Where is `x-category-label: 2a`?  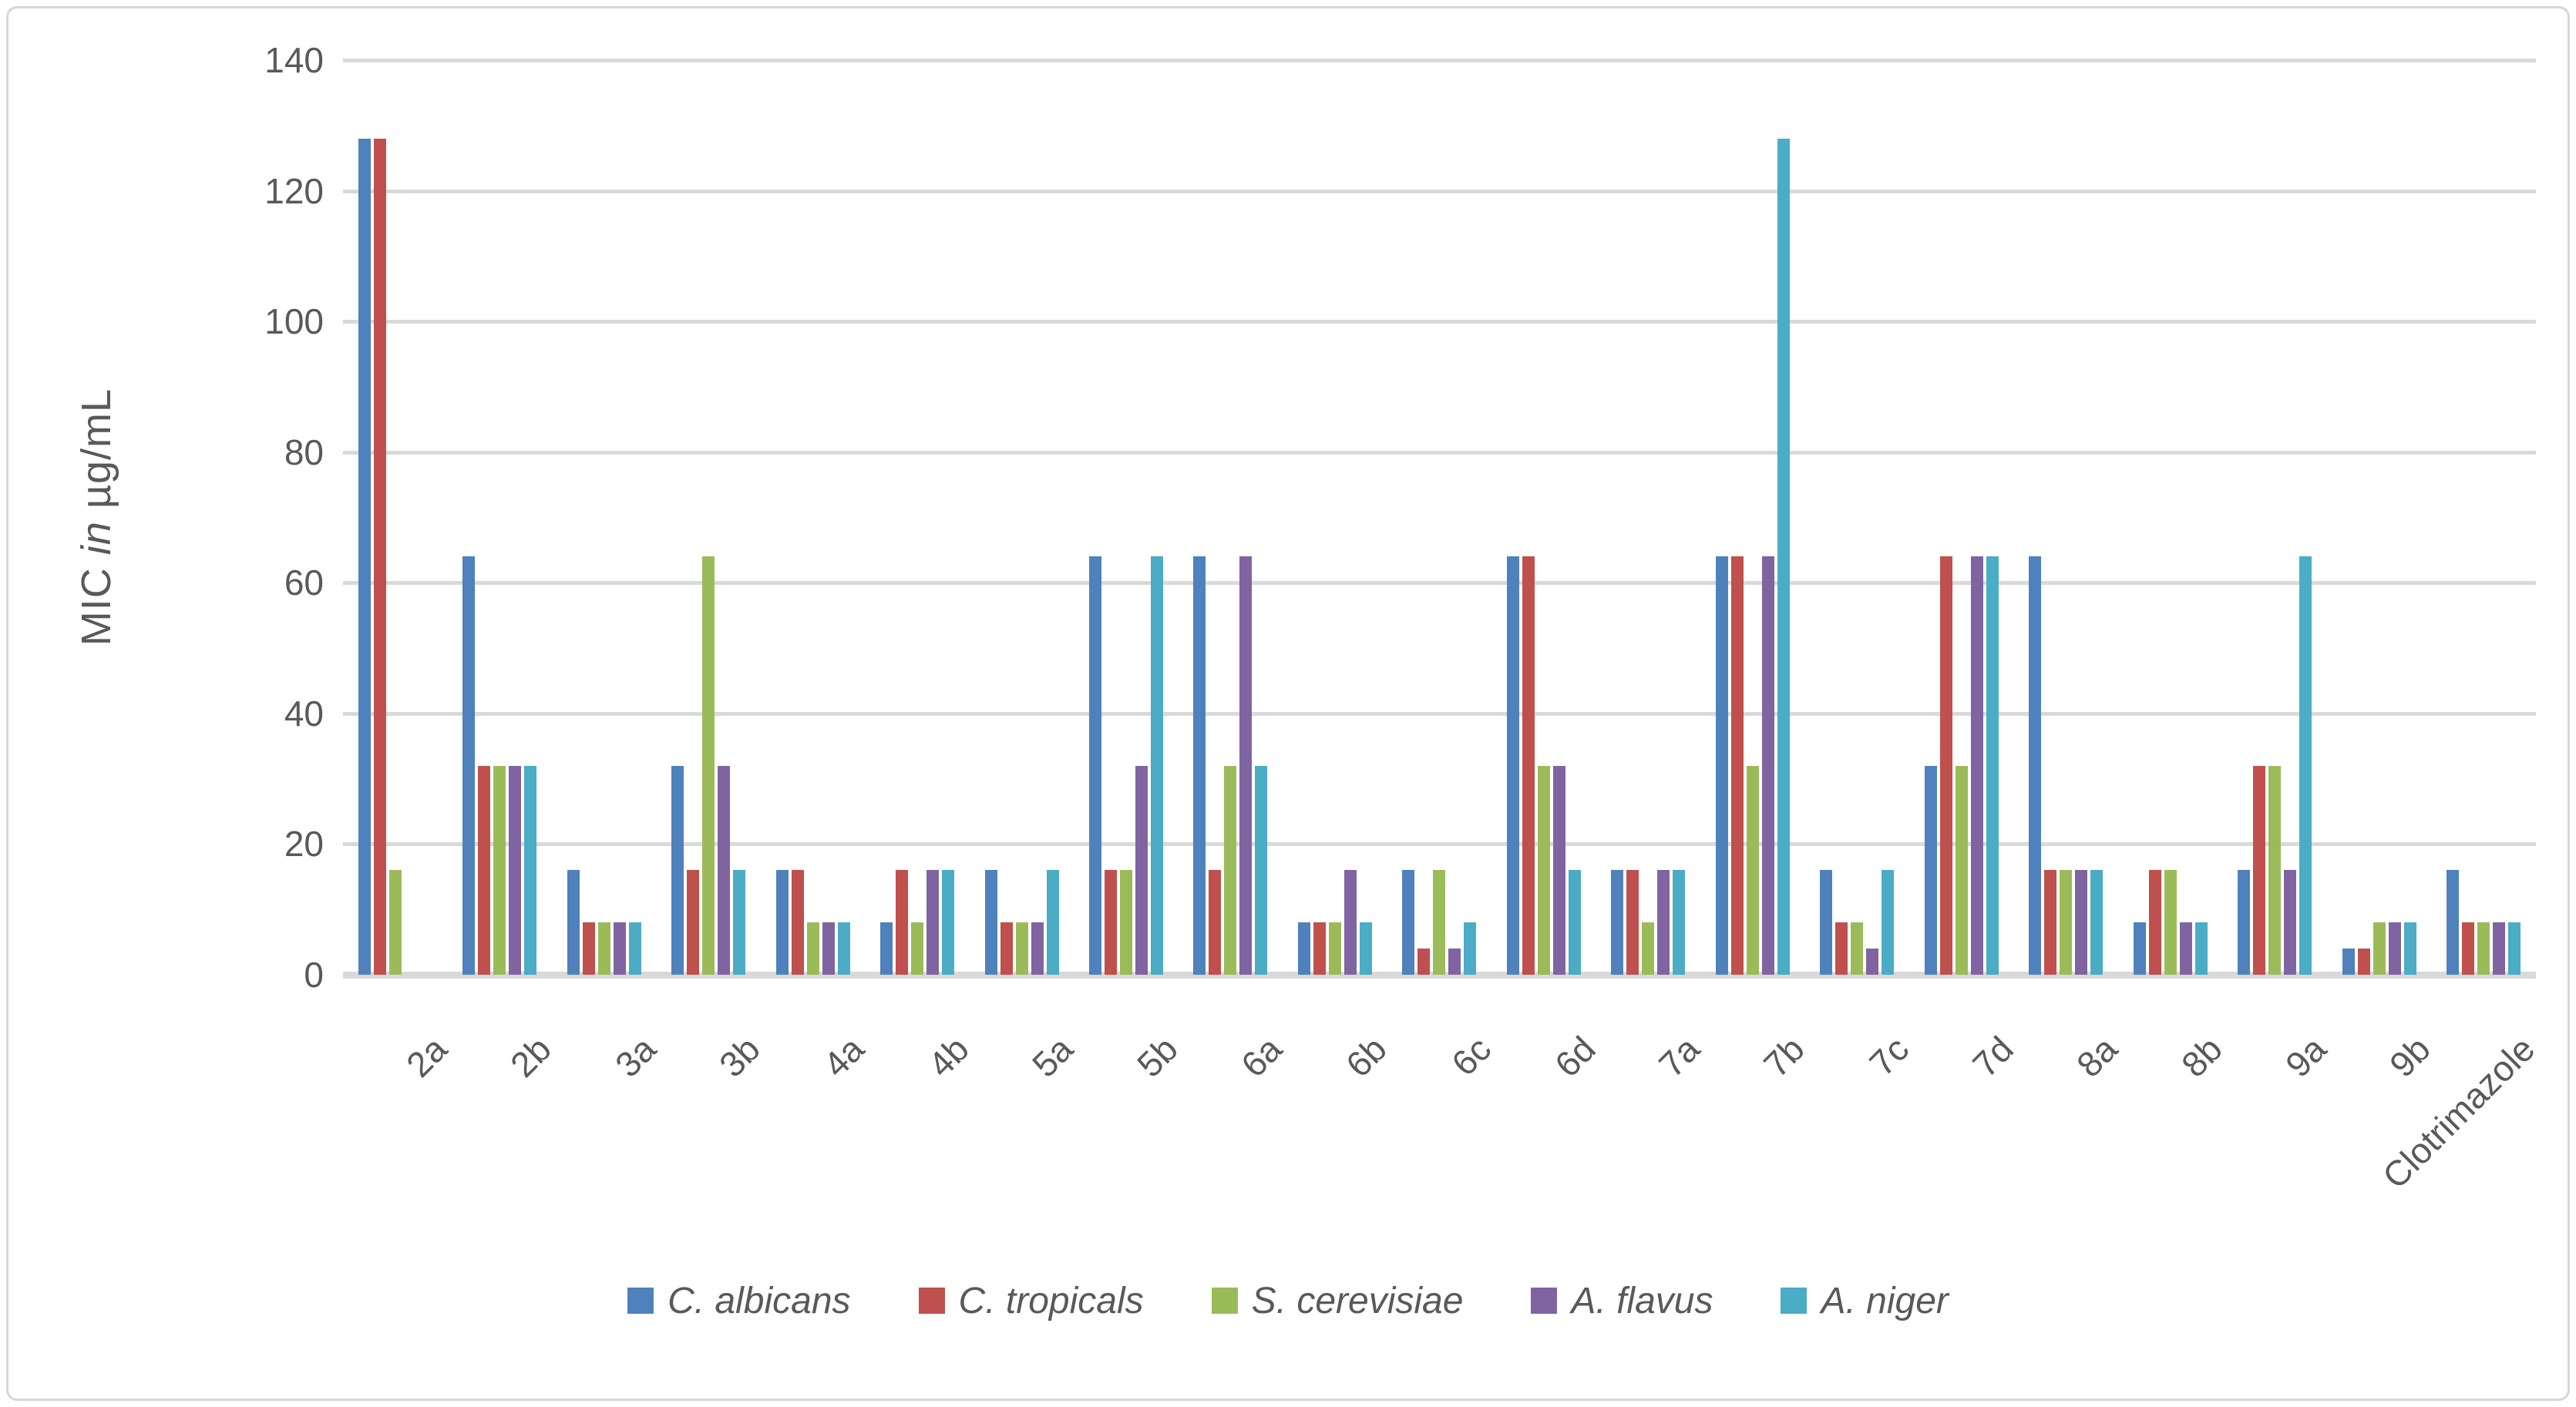
x-category-label: 2a is located at coordinates (426, 1056).